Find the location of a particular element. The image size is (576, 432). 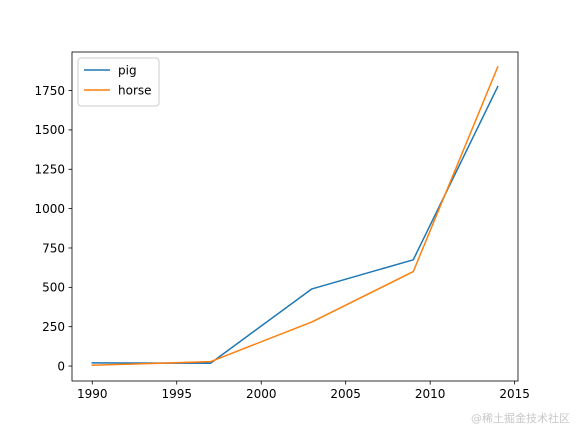

x-tick-label: 2015 is located at coordinates (514, 394).